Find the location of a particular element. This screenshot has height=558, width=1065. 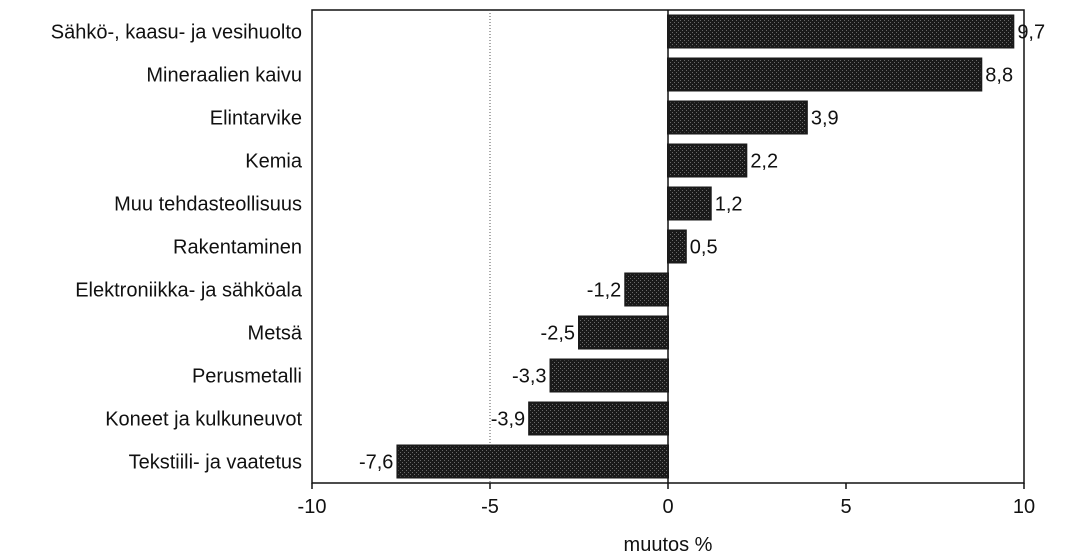

category-label: Perusmetalli is located at coordinates (247, 377).